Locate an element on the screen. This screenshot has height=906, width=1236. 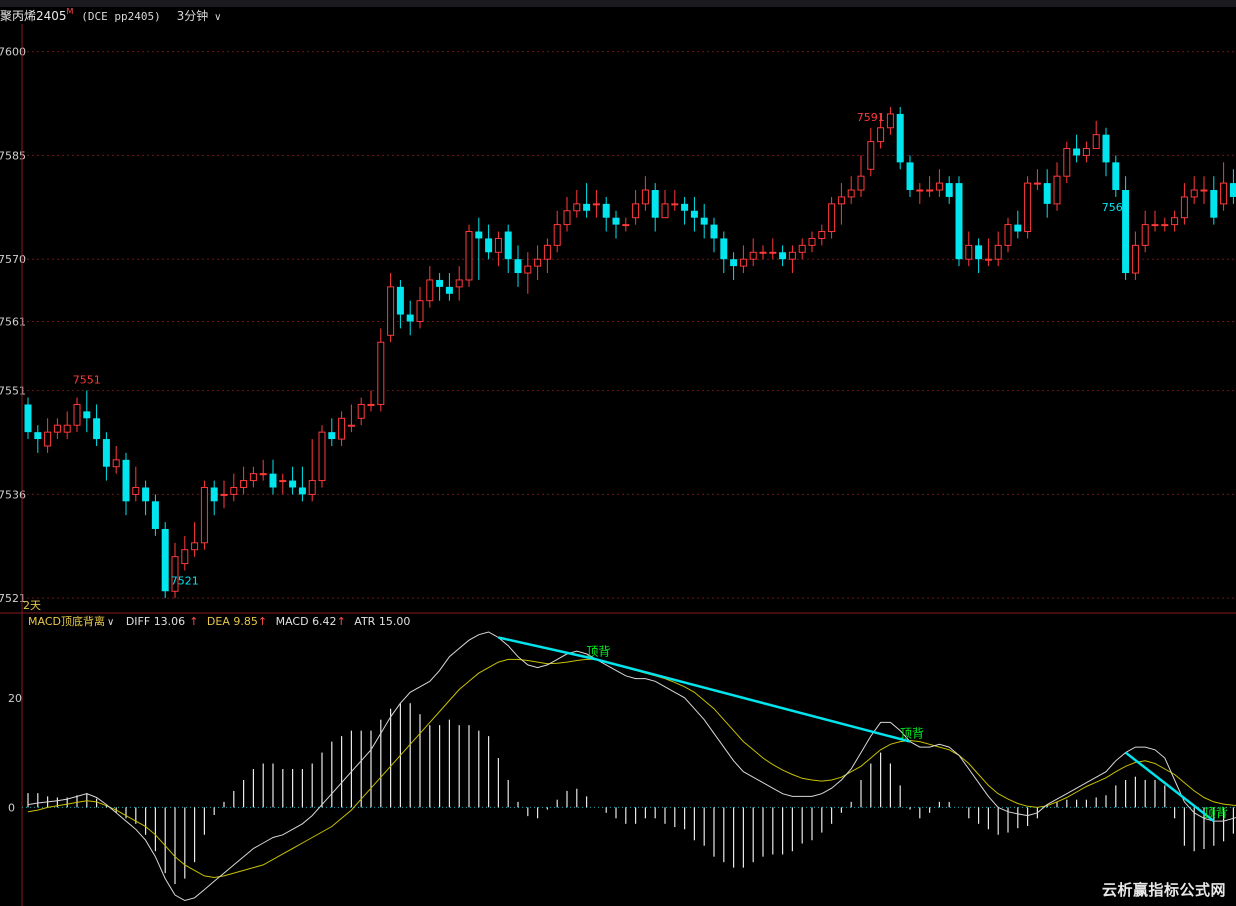
atr-label: ATR is located at coordinates (365, 621).